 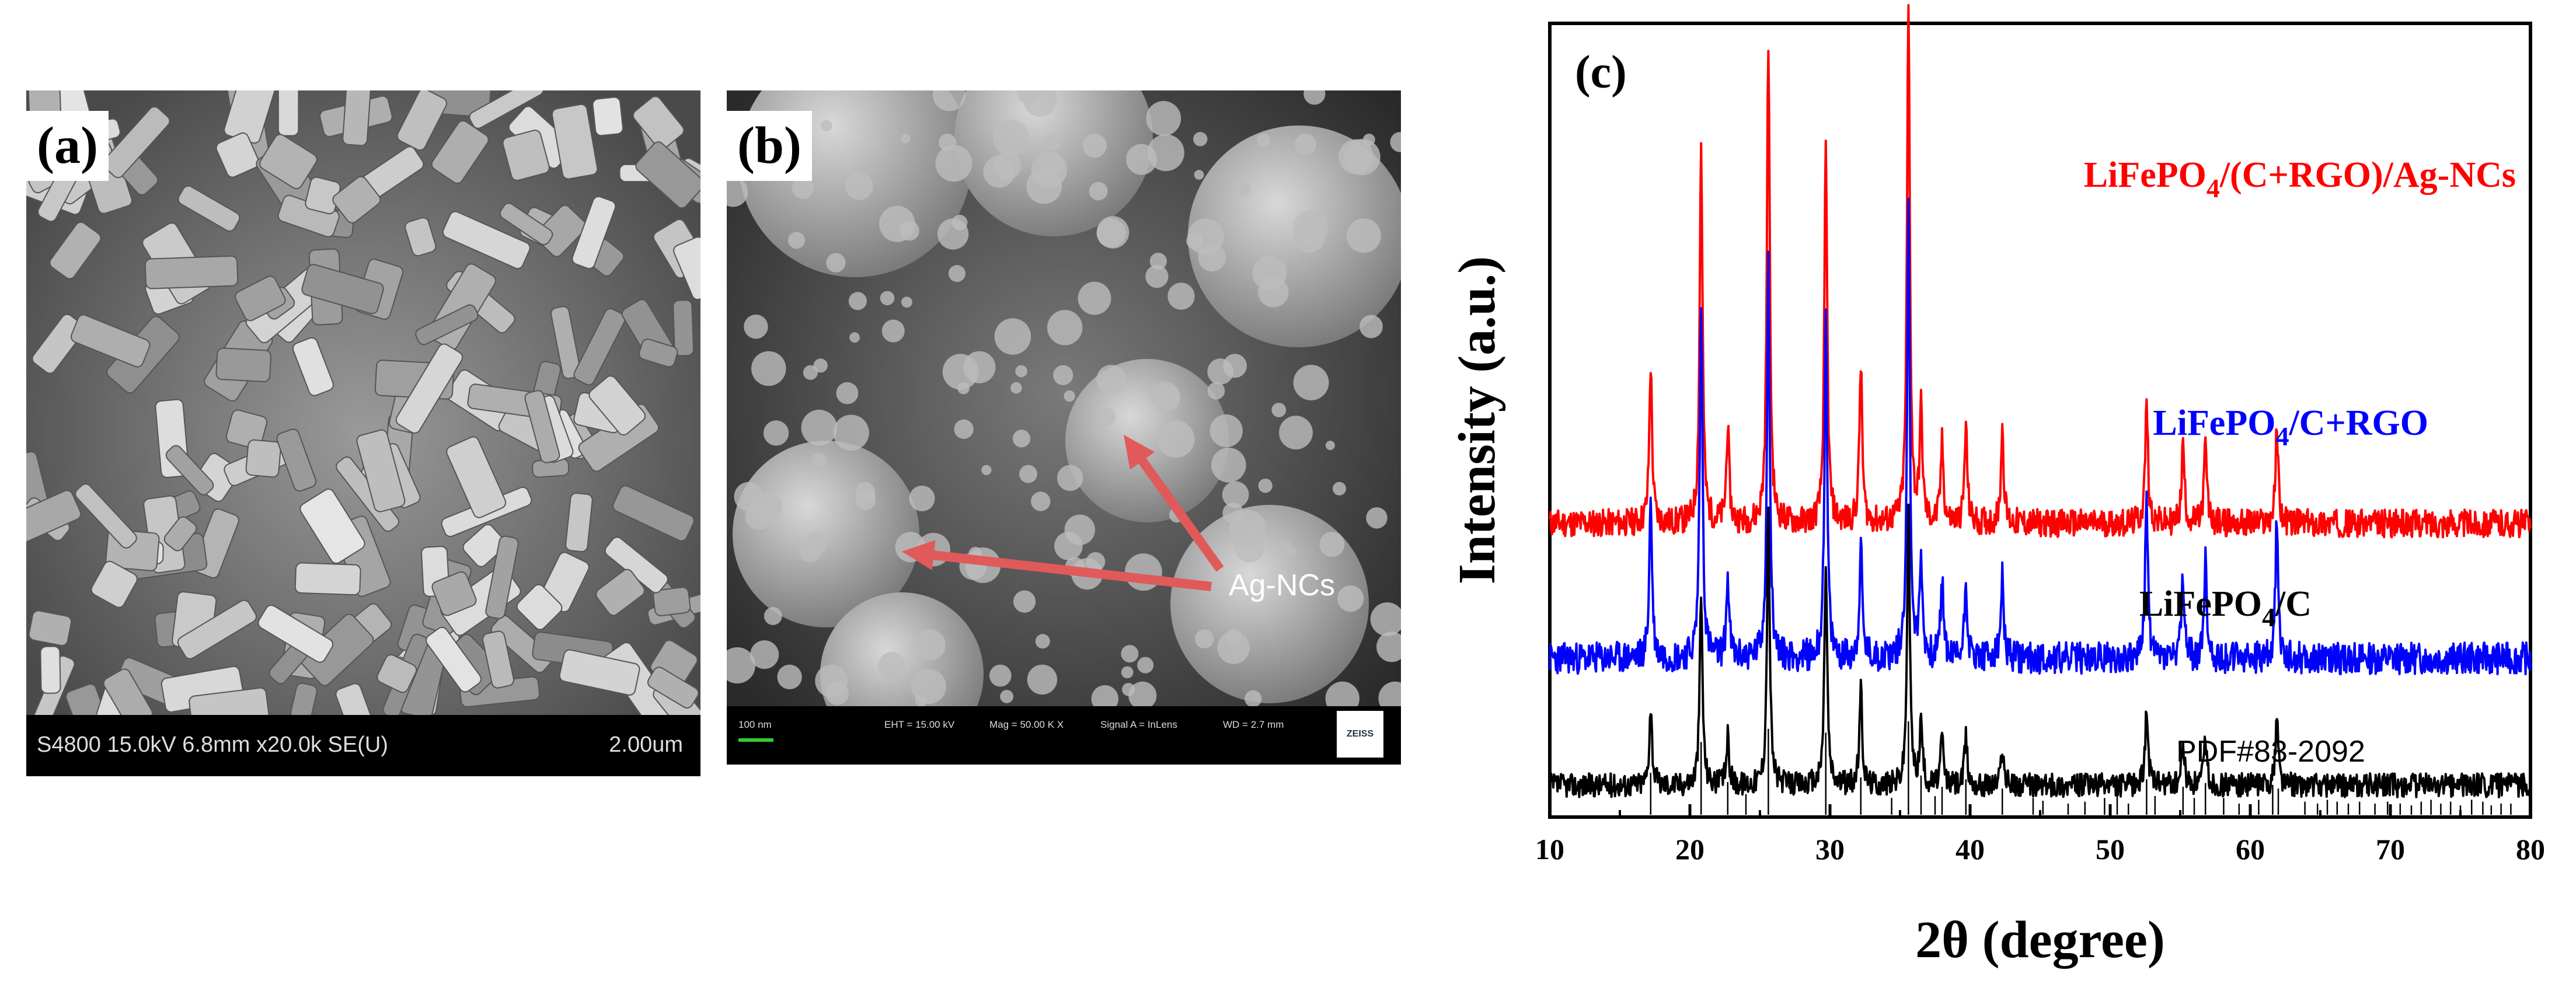 What do you see at coordinates (2250, 849) in the screenshot?
I see `x-tick-label: 60` at bounding box center [2250, 849].